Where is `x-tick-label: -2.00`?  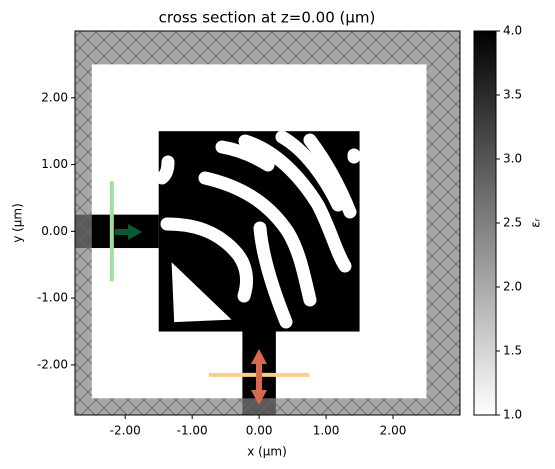
x-tick-label: -2.00 is located at coordinates (125, 431).